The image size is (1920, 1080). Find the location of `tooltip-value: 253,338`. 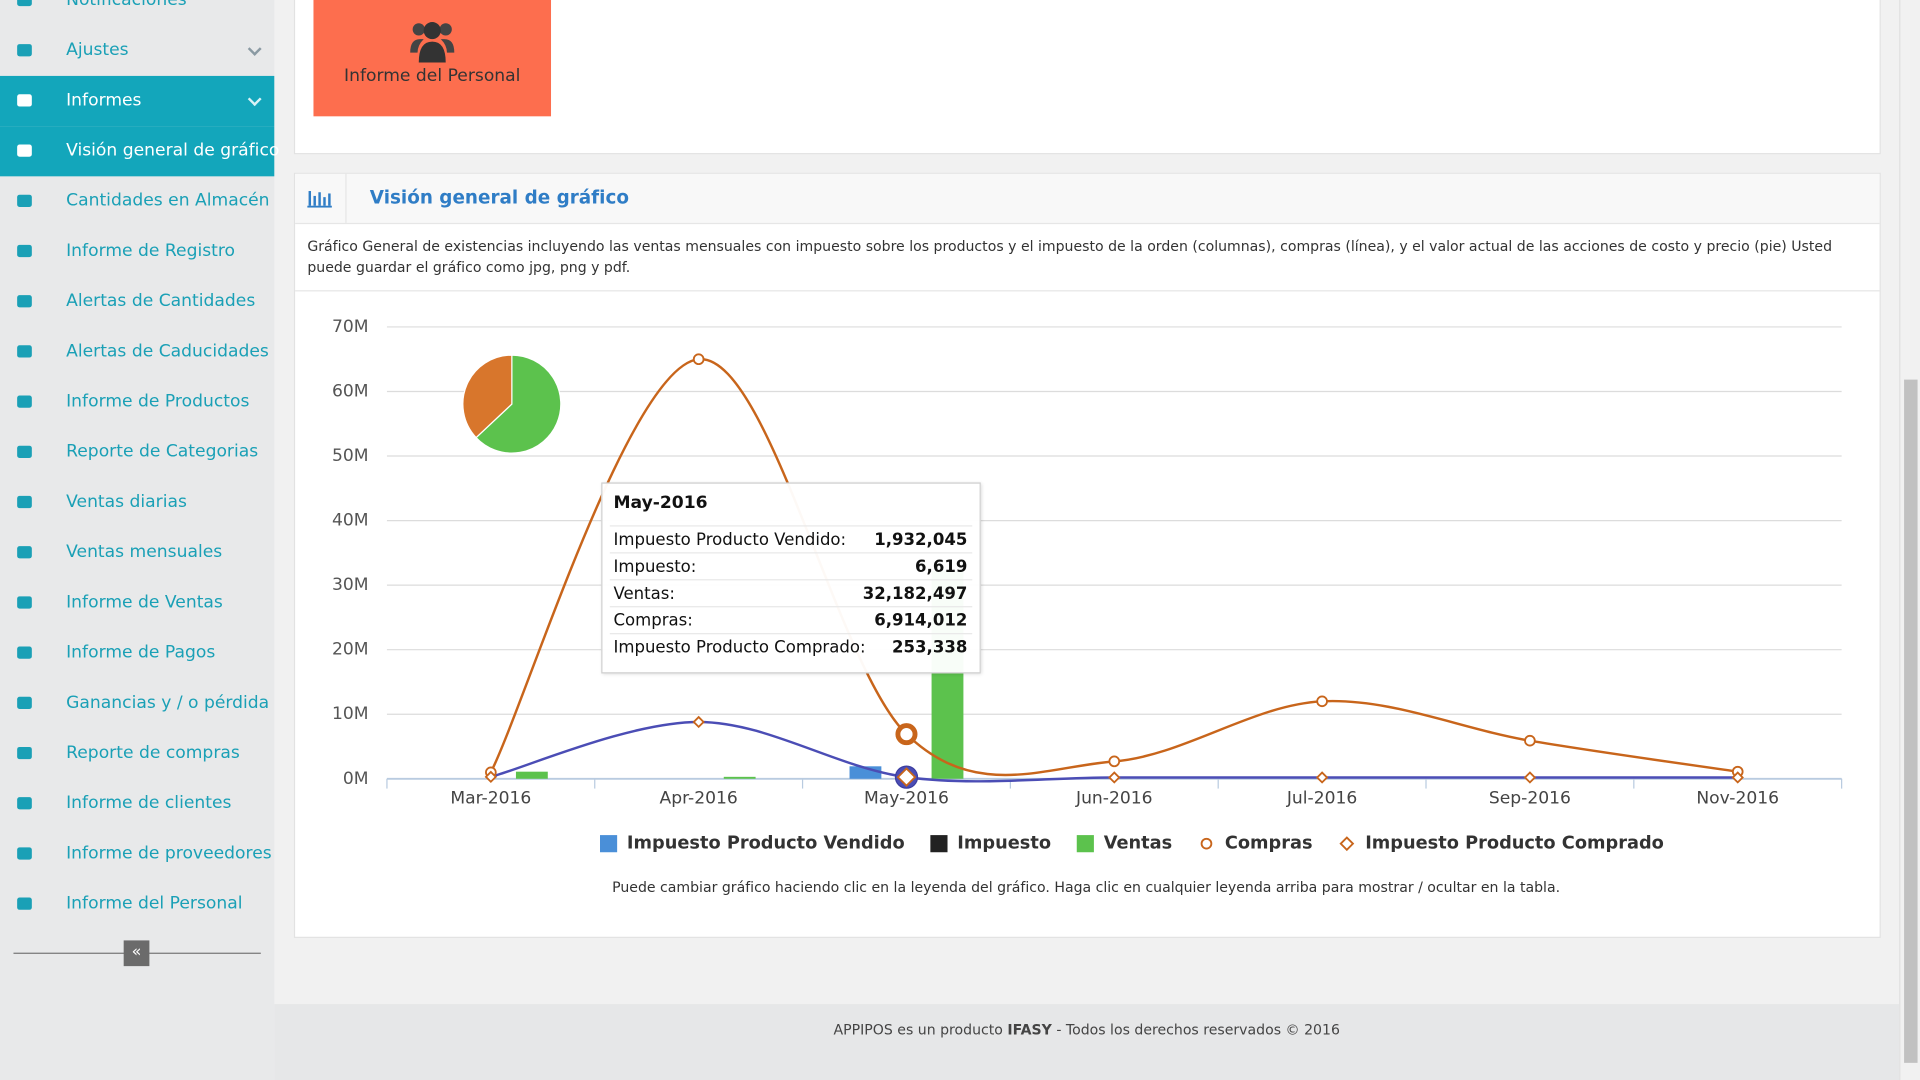

tooltip-value: 253,338 is located at coordinates (930, 647).